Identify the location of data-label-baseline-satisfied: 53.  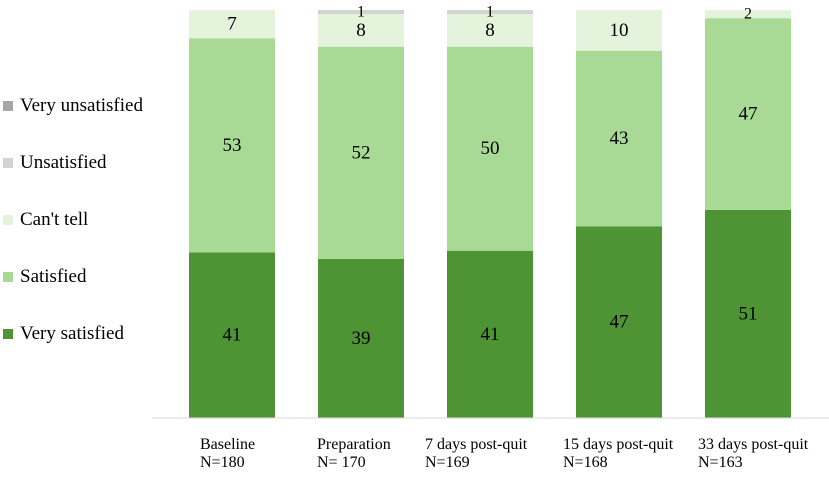
(232, 145).